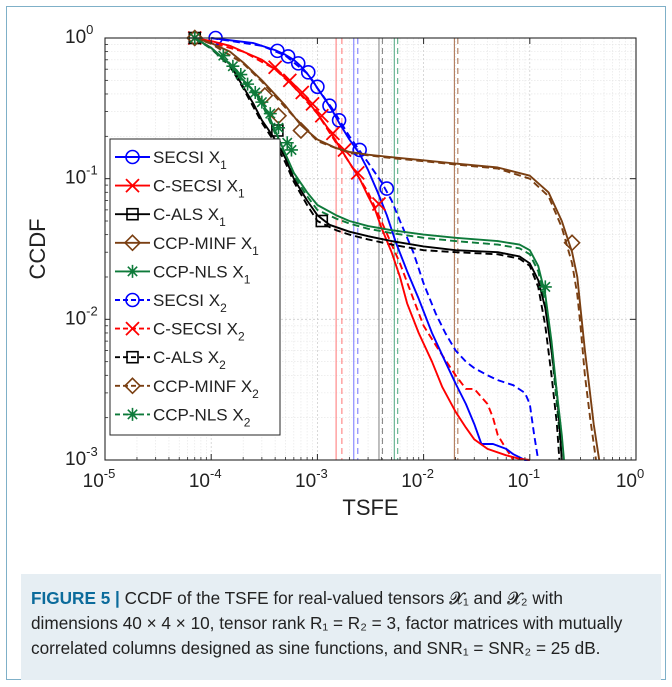 The height and width of the screenshot is (687, 672). What do you see at coordinates (206, 246) in the screenshot?
I see `legend-label: CCP-MINF X1` at bounding box center [206, 246].